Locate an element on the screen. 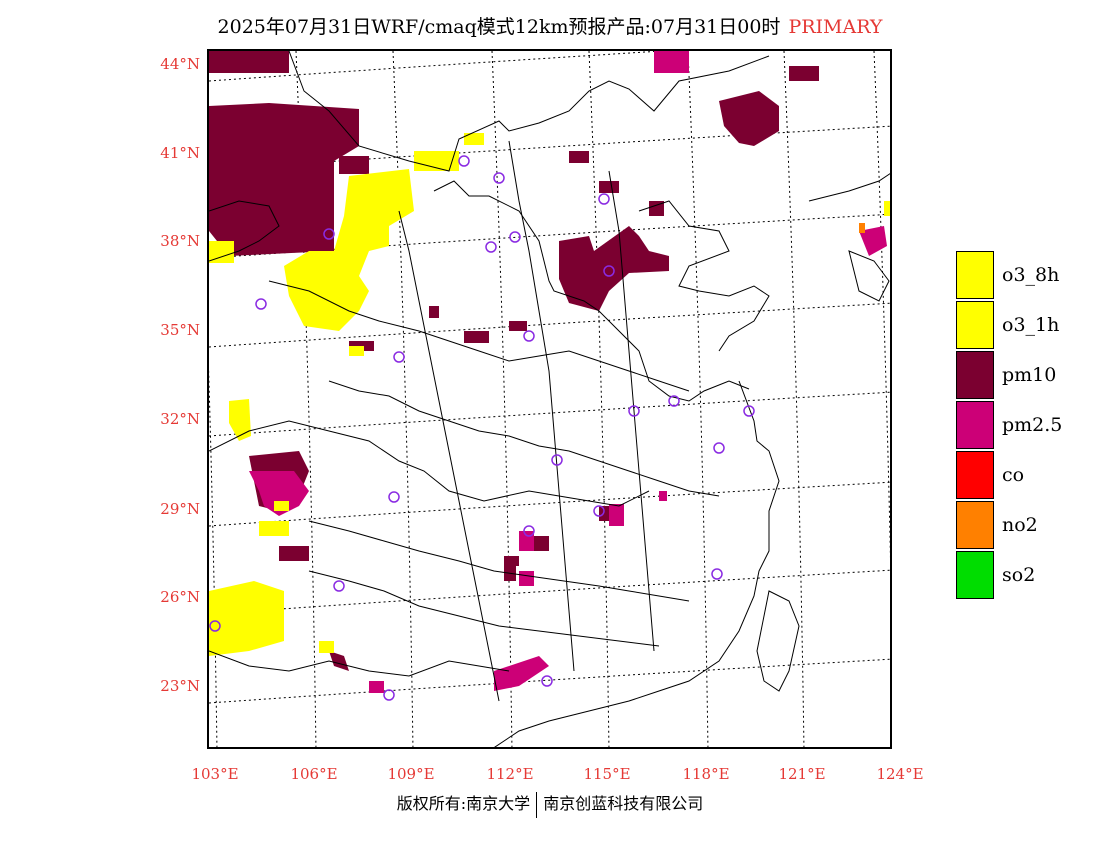  legend-item: o3_8h is located at coordinates (1009, 275).